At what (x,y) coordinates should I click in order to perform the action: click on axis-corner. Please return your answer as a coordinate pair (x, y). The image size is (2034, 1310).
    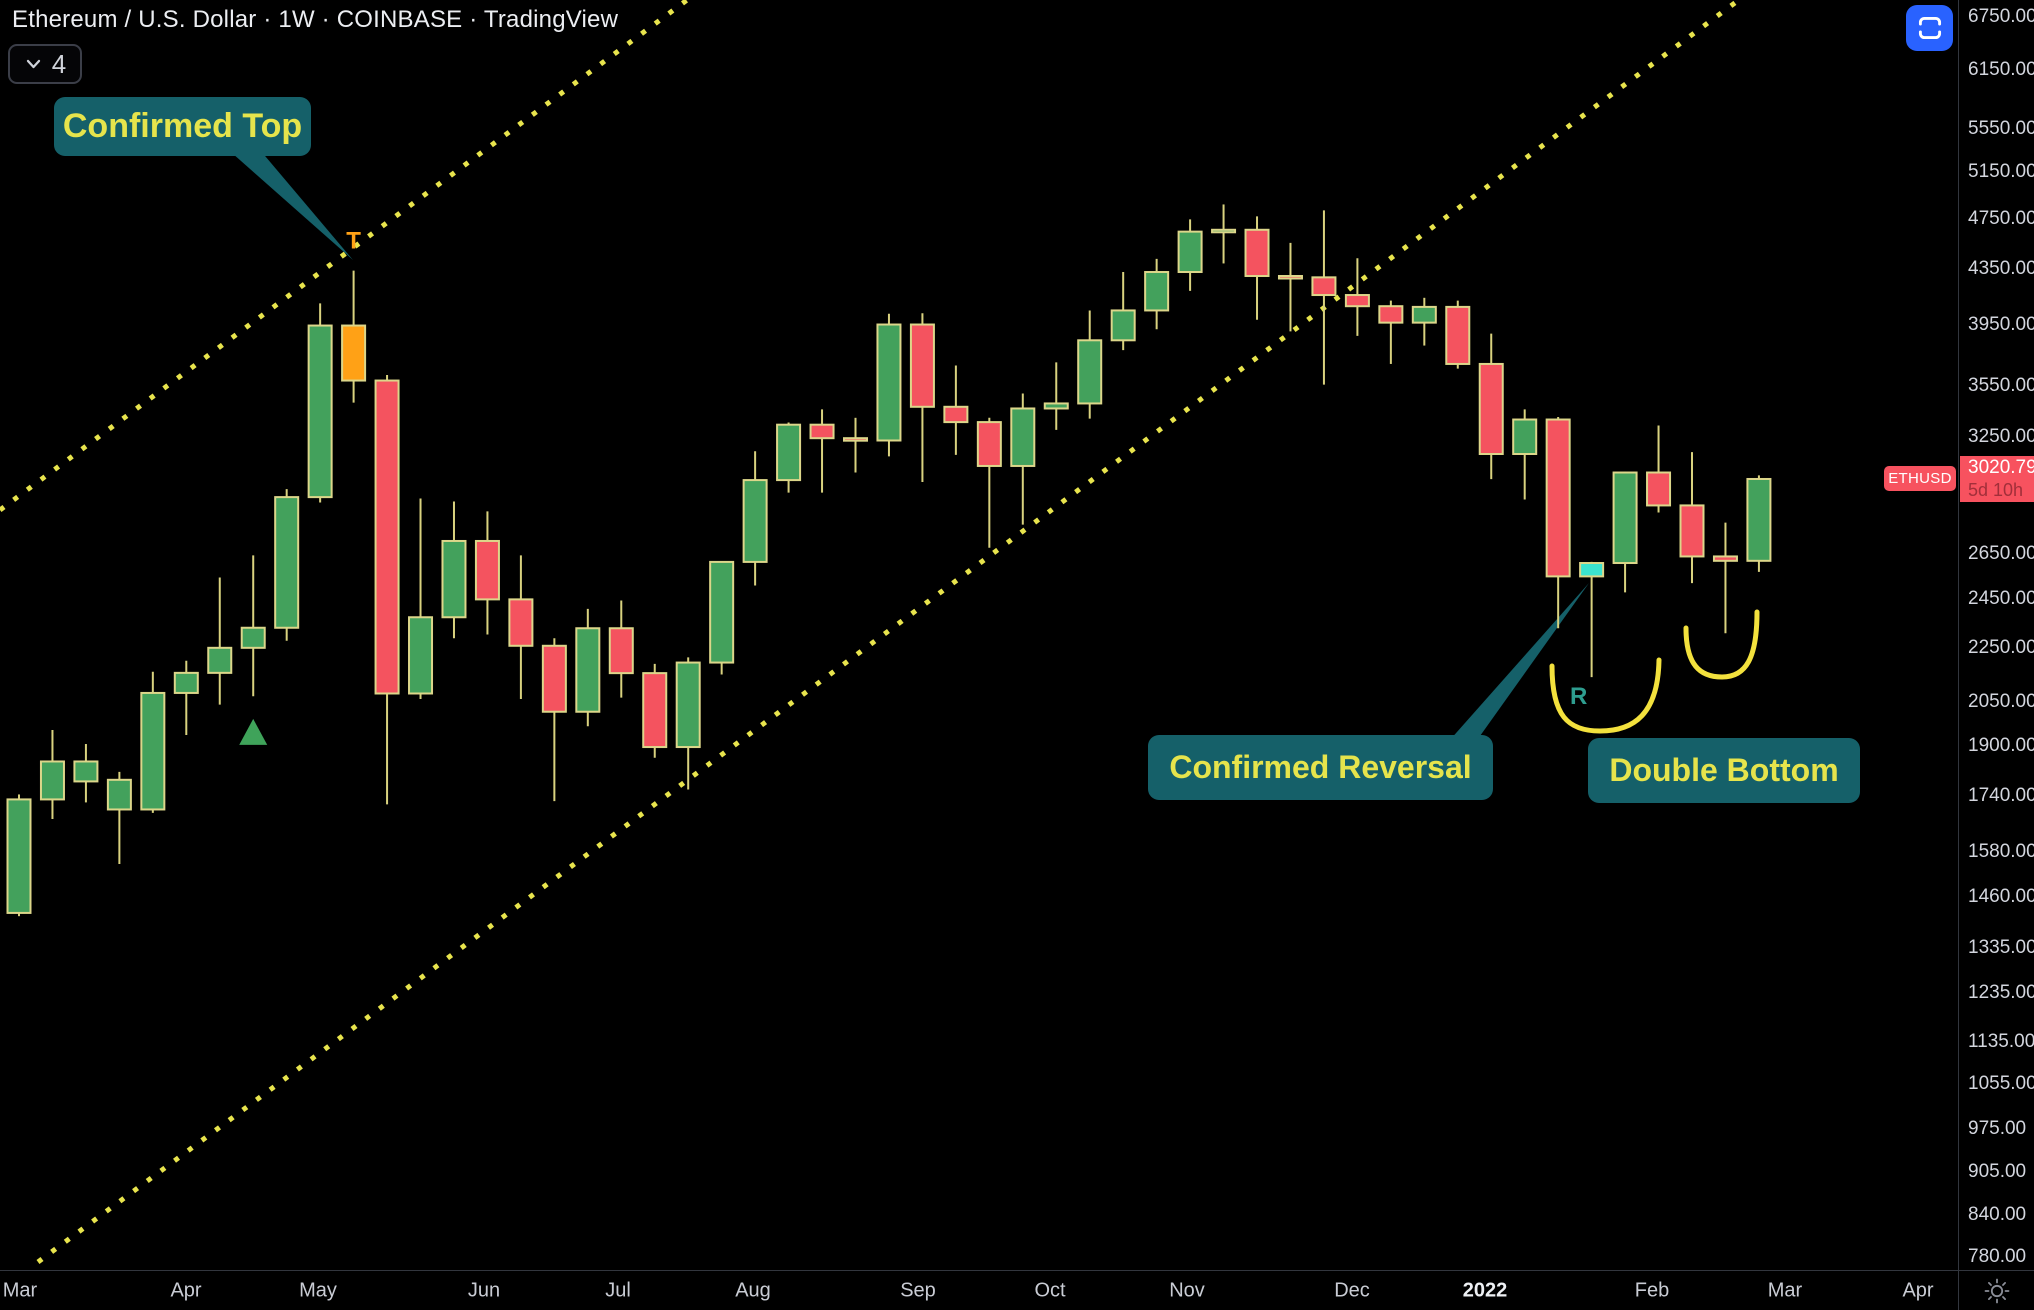
    Looking at the image, I should click on (1996, 1290).